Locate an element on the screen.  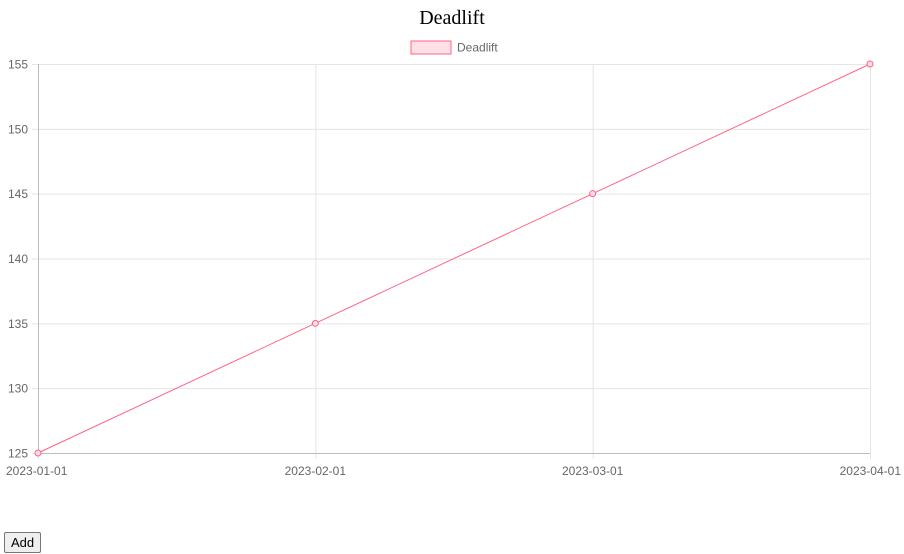
x-axis-ticks: 2023-01-01 2023-02-01 2023-03-01 2023-04-01 is located at coordinates (453, 471).